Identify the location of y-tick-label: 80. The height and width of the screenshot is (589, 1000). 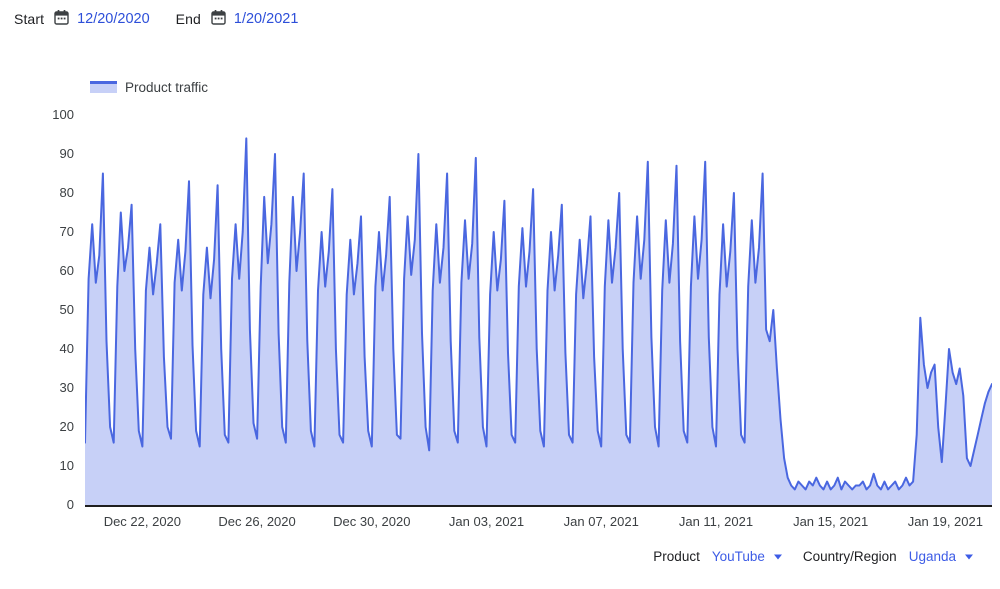
(66, 192).